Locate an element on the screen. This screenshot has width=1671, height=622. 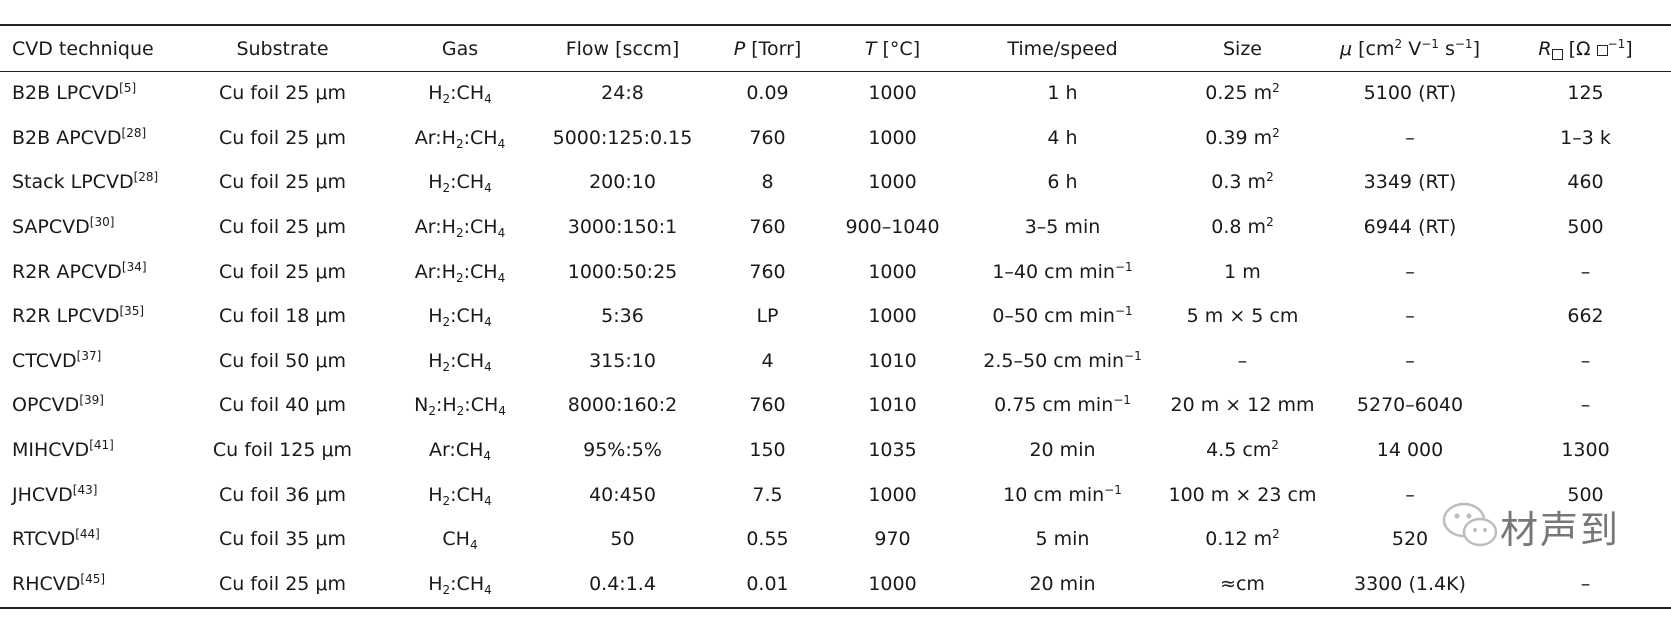
text-fragment: 100 m × 23 cm is located at coordinates (1242, 494).